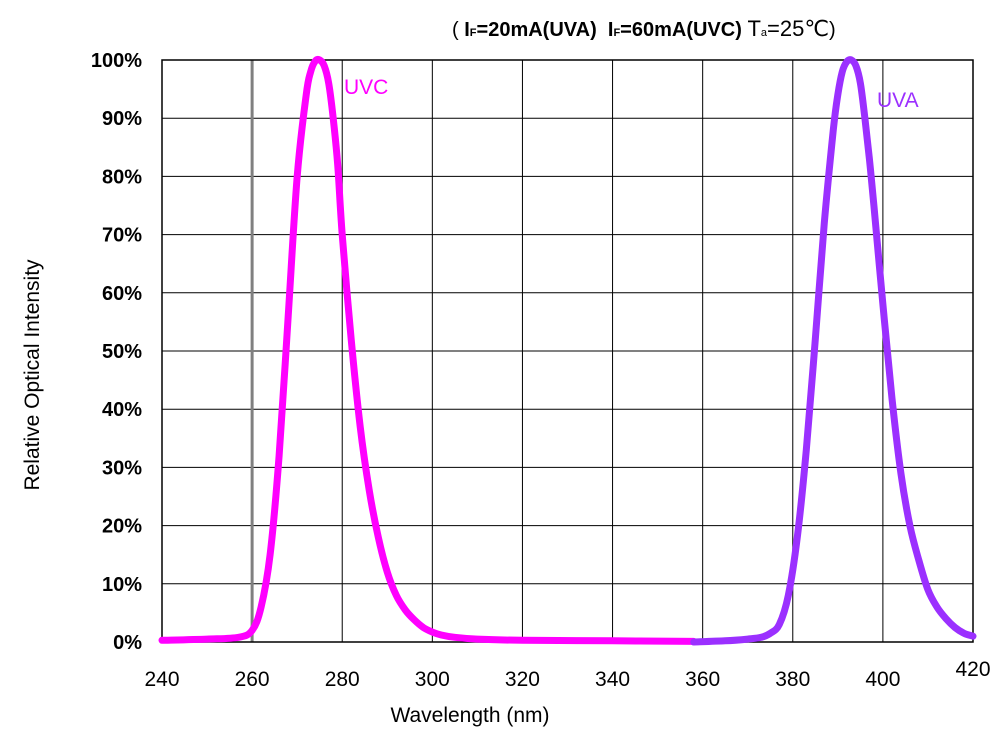 The height and width of the screenshot is (731, 1003). What do you see at coordinates (467, 30) in the screenshot?
I see `current-symbol-1: I` at bounding box center [467, 30].